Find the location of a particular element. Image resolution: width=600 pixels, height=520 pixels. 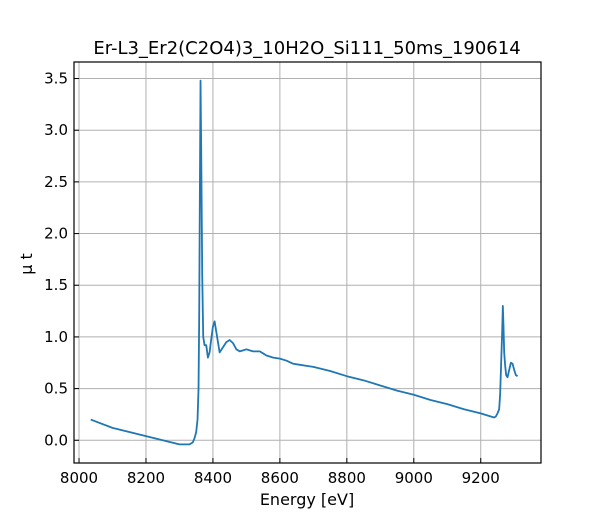

x-tick-label: 8400 is located at coordinates (213, 478).